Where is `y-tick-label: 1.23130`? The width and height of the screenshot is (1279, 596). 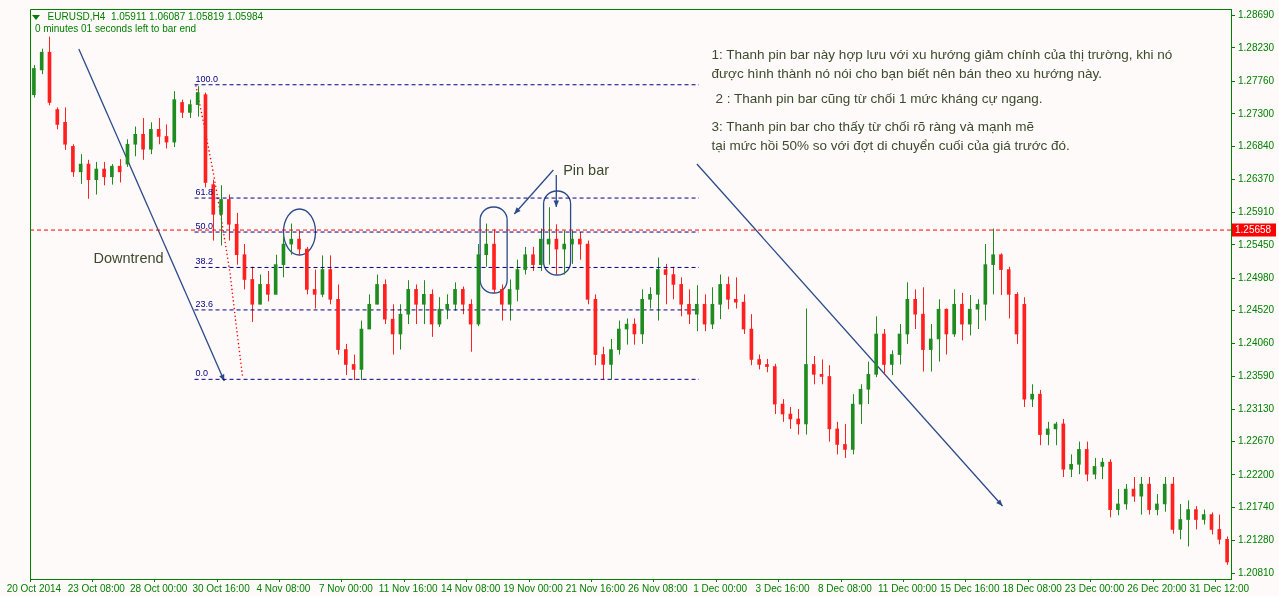
y-tick-label: 1.23130 is located at coordinates (1256, 408).